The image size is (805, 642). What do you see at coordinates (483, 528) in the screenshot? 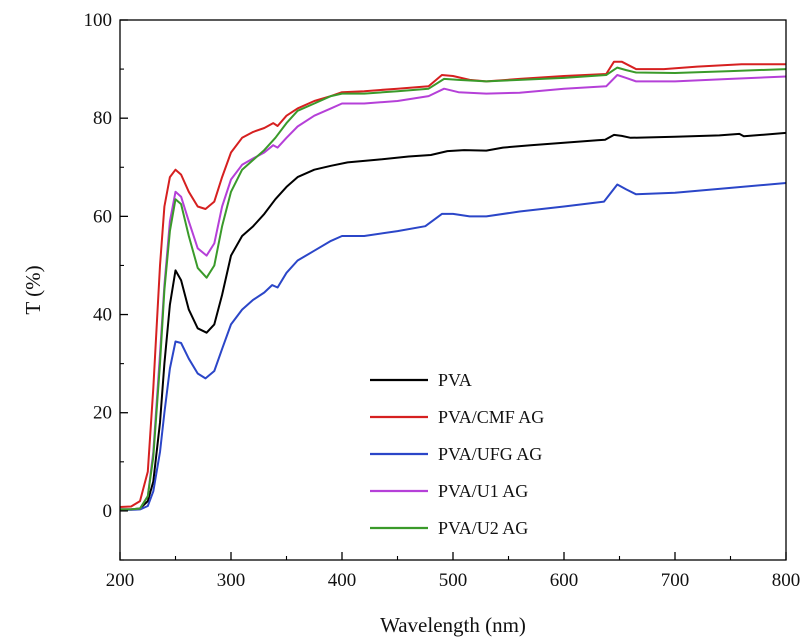
I see `legend-label: PVA/U2 AG` at bounding box center [483, 528].